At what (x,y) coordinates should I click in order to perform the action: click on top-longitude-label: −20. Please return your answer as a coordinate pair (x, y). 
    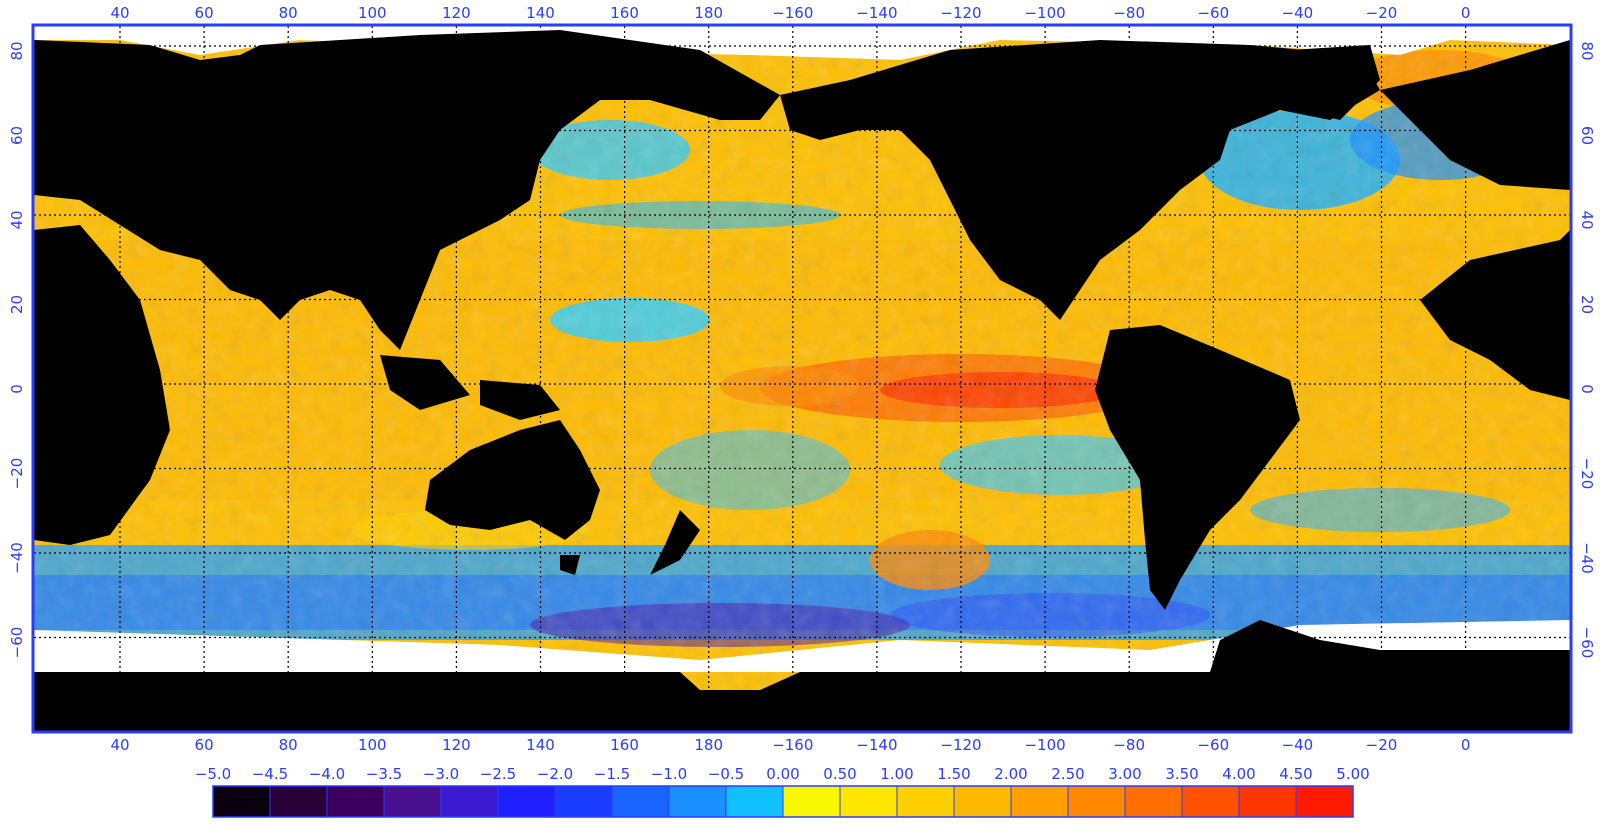
    Looking at the image, I should click on (1382, 13).